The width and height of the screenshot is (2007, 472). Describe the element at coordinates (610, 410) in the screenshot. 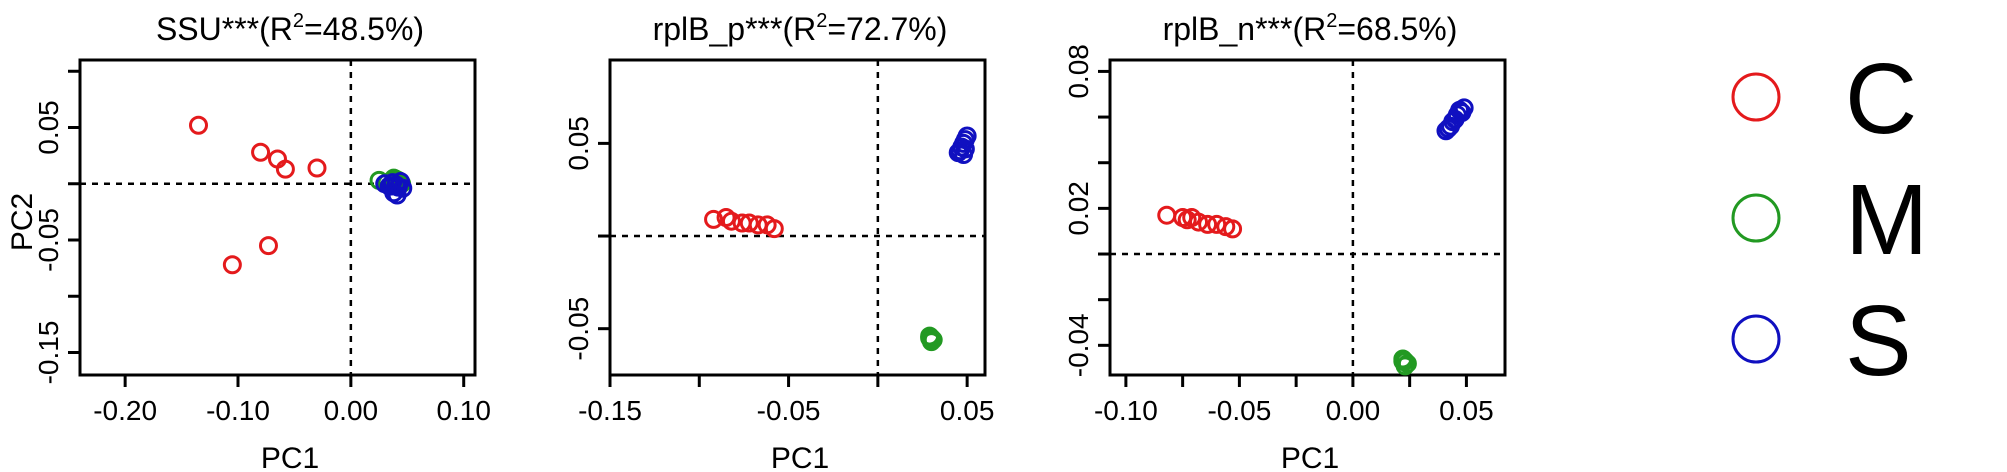

I see `x-tick-label: -0.15` at that location.